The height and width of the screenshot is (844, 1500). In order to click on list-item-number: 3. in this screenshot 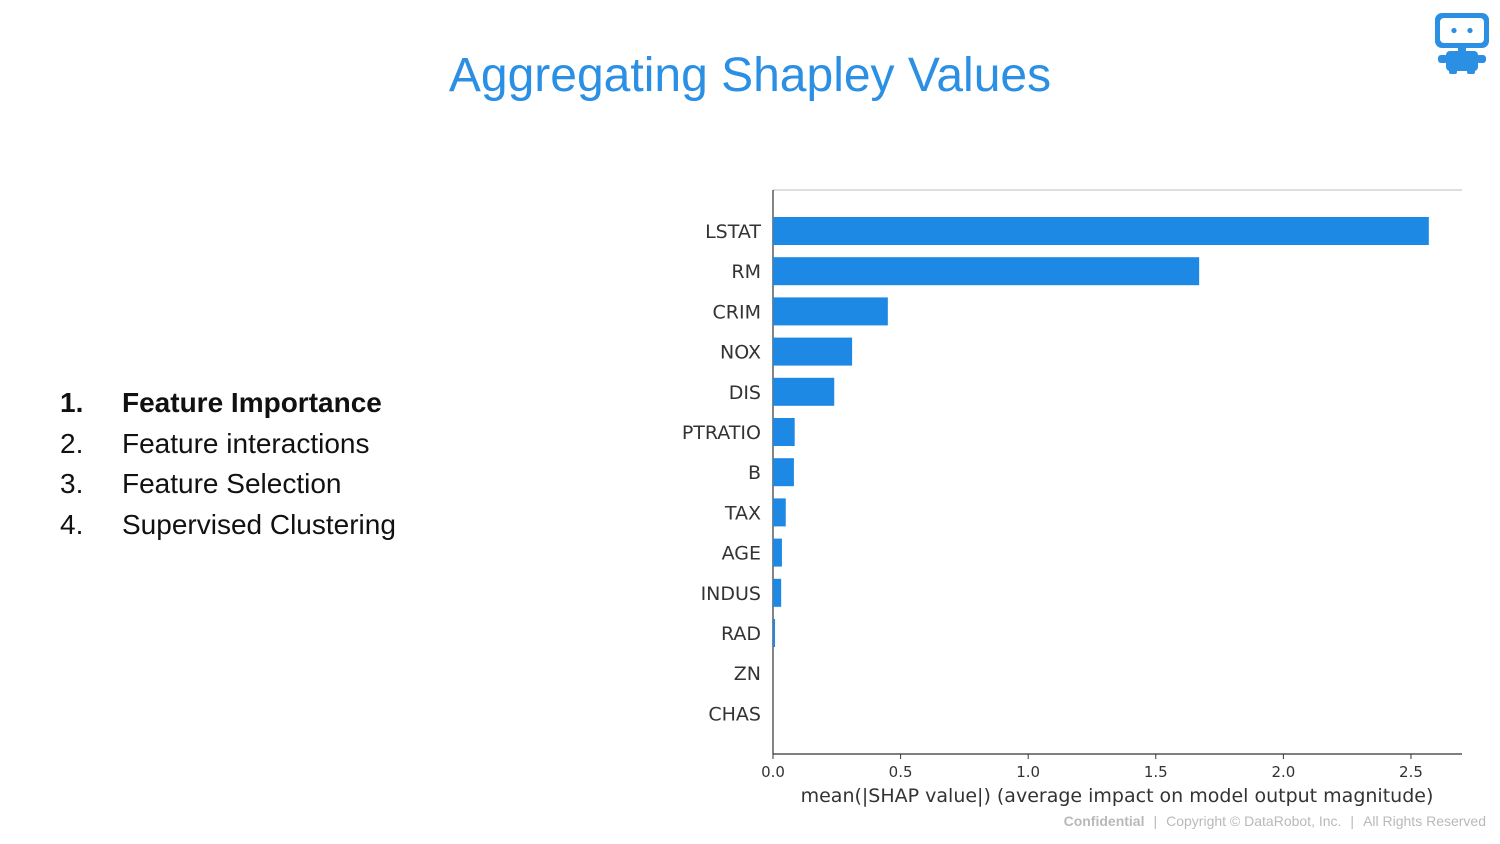, I will do `click(72, 483)`.